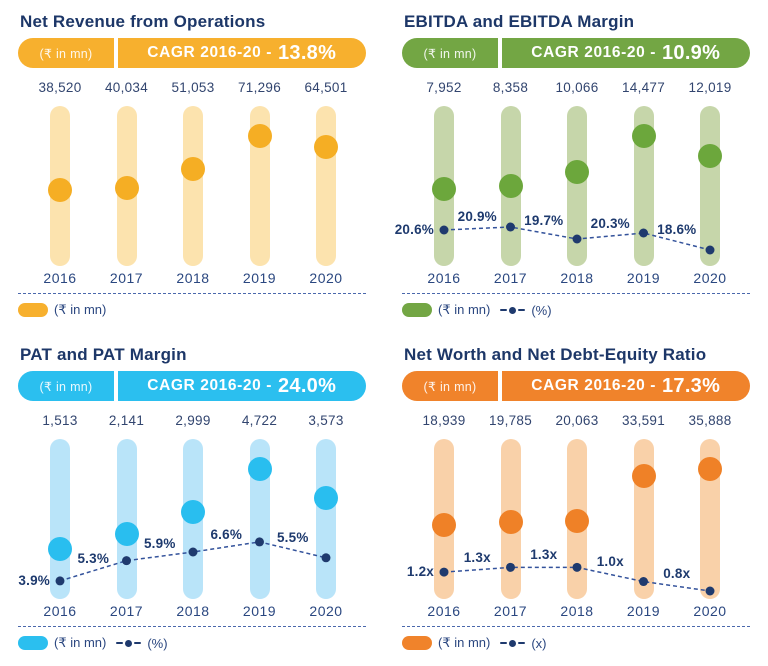 The height and width of the screenshot is (666, 768). What do you see at coordinates (593, 52) in the screenshot?
I see `cagr-label: CAGR 2016-20 -` at bounding box center [593, 52].